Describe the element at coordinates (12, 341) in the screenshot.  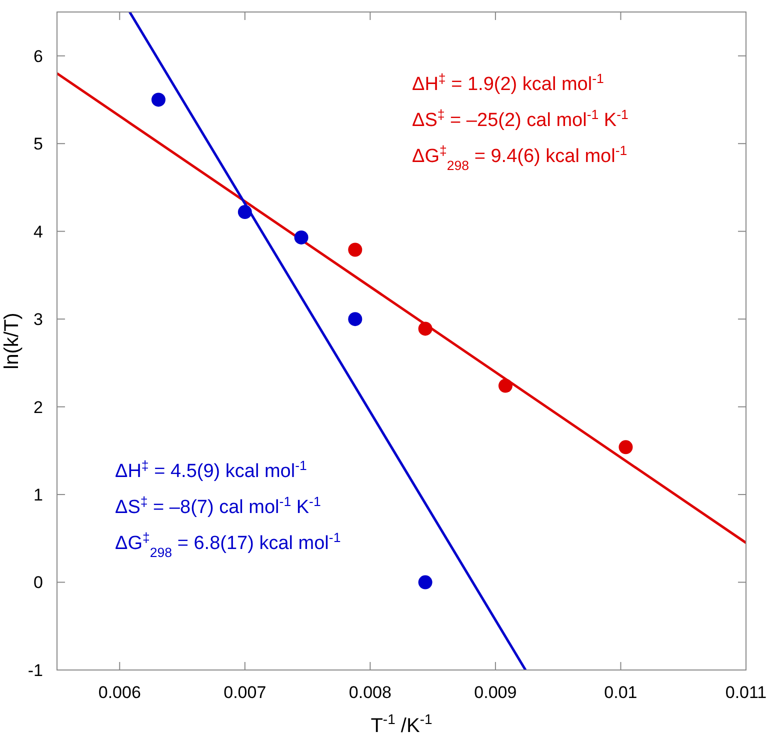
I see `y-axis-title: ln(k/T)` at that location.